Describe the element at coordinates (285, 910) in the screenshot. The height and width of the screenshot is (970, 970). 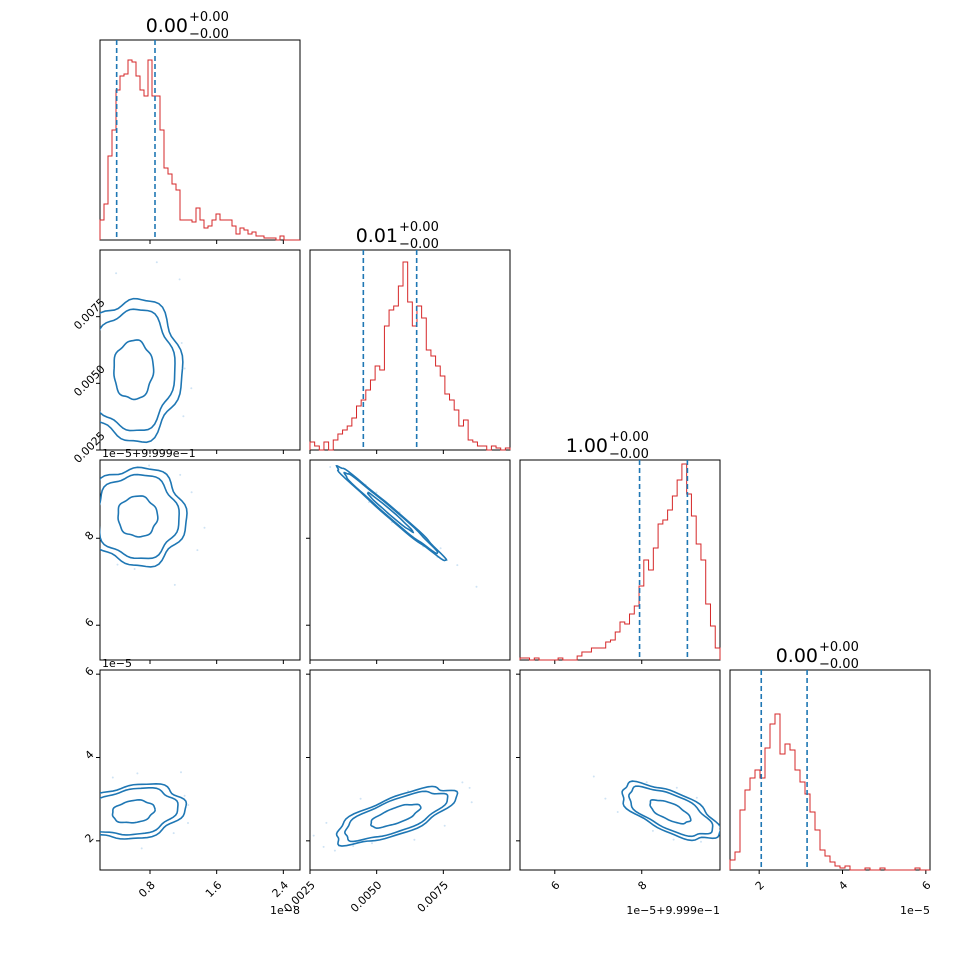
I see `x-offset-label: 1e−8` at that location.